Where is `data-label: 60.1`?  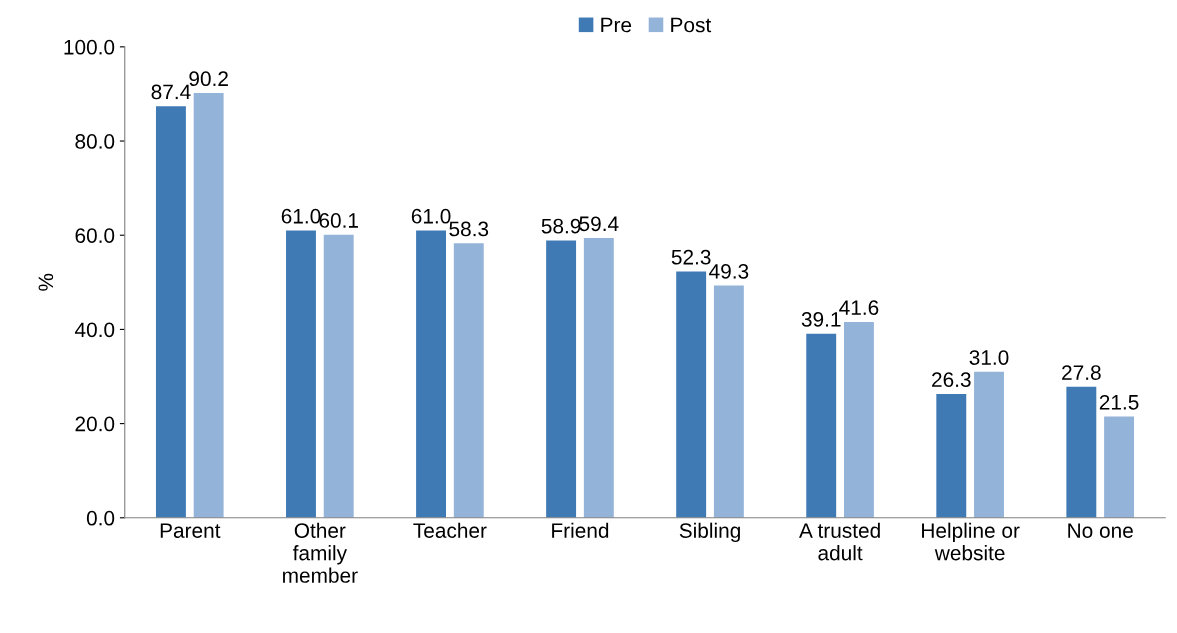 data-label: 60.1 is located at coordinates (338, 220).